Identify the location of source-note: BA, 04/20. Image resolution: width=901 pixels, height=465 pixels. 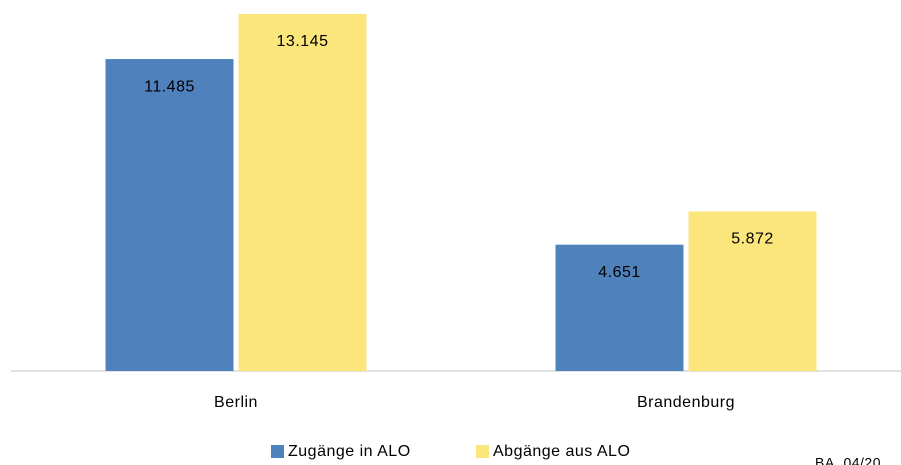
(848, 460).